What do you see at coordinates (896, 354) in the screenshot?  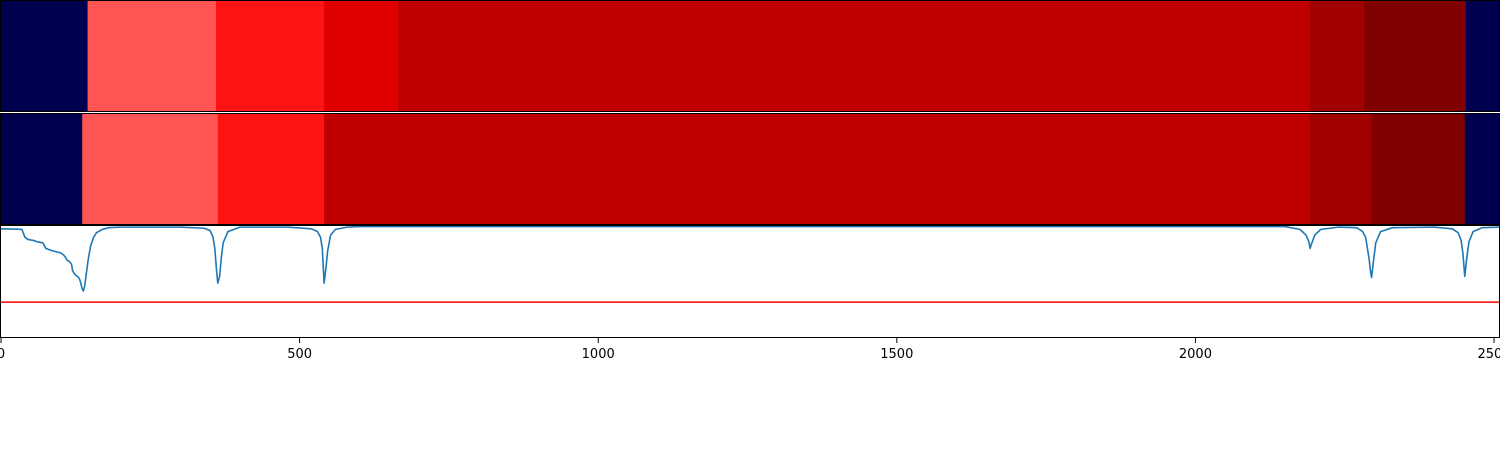 I see `x-tick-label: 1500` at bounding box center [896, 354].